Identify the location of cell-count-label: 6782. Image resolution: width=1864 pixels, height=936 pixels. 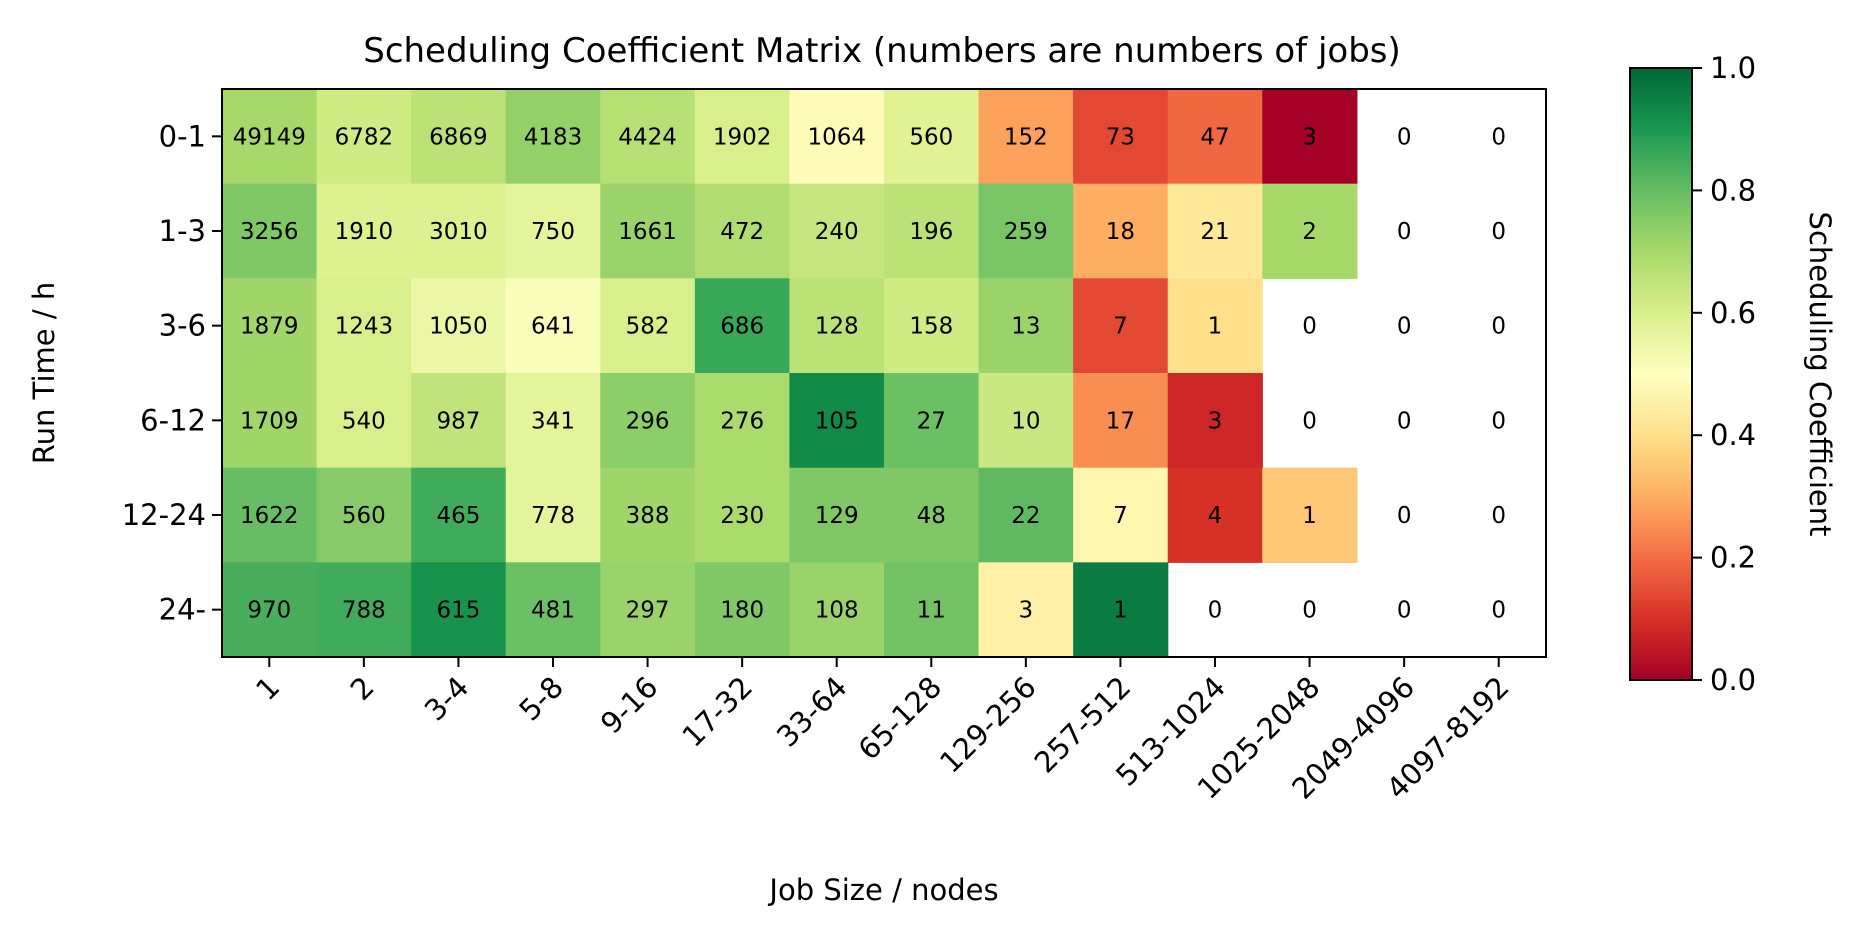
(364, 137).